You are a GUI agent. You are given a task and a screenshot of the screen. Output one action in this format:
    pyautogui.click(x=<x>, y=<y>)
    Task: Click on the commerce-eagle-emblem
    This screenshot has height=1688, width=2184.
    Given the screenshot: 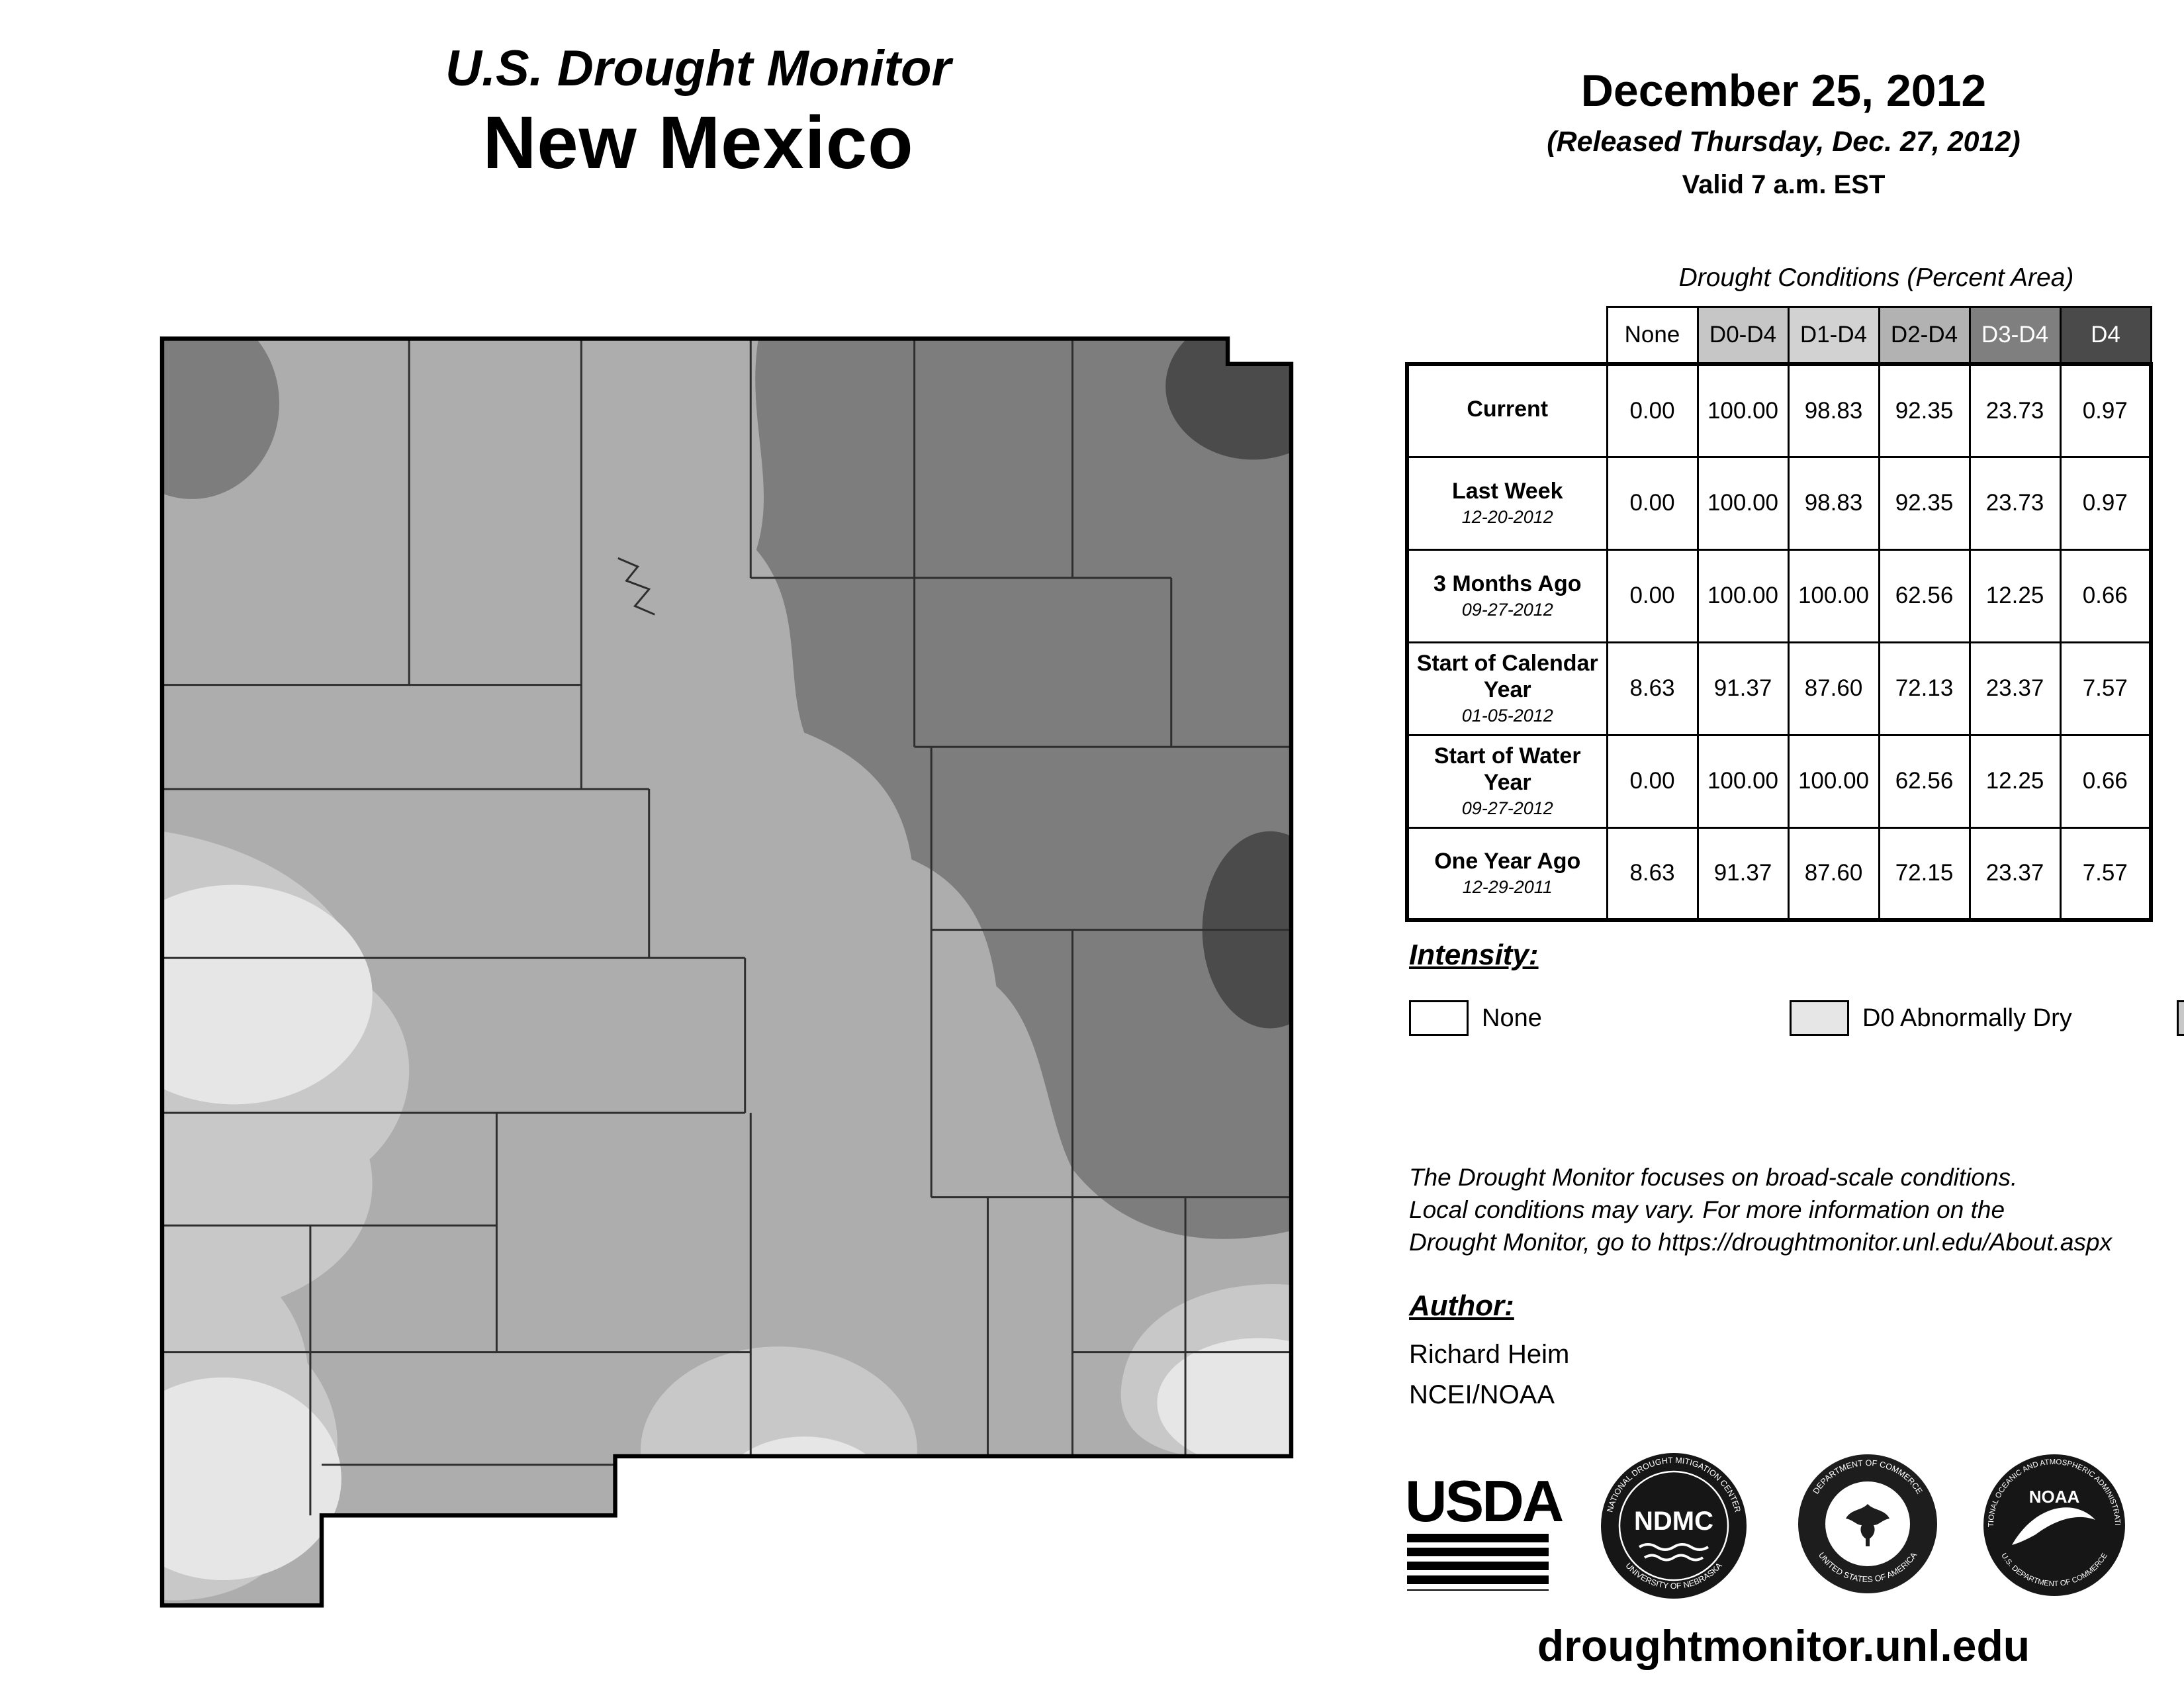 What is the action you would take?
    pyautogui.click(x=1868, y=1525)
    